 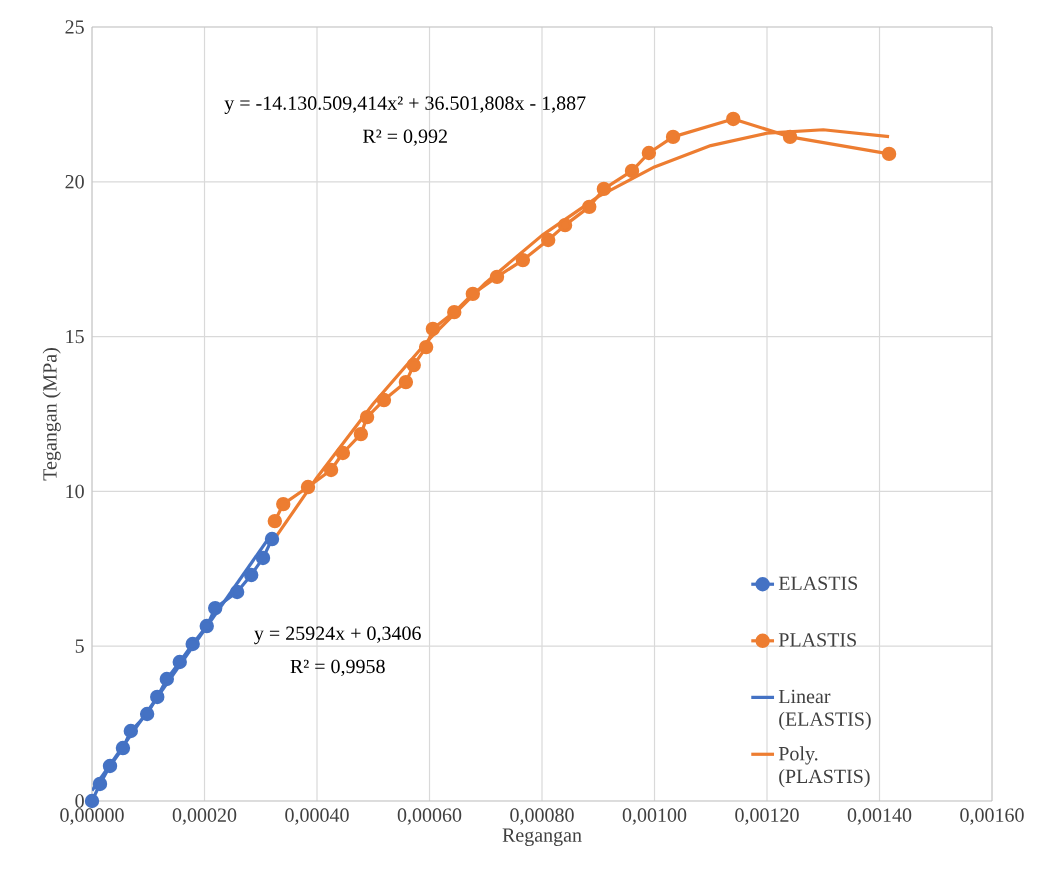 What do you see at coordinates (542, 816) in the screenshot?
I see `x-tick-label: 0,00080` at bounding box center [542, 816].